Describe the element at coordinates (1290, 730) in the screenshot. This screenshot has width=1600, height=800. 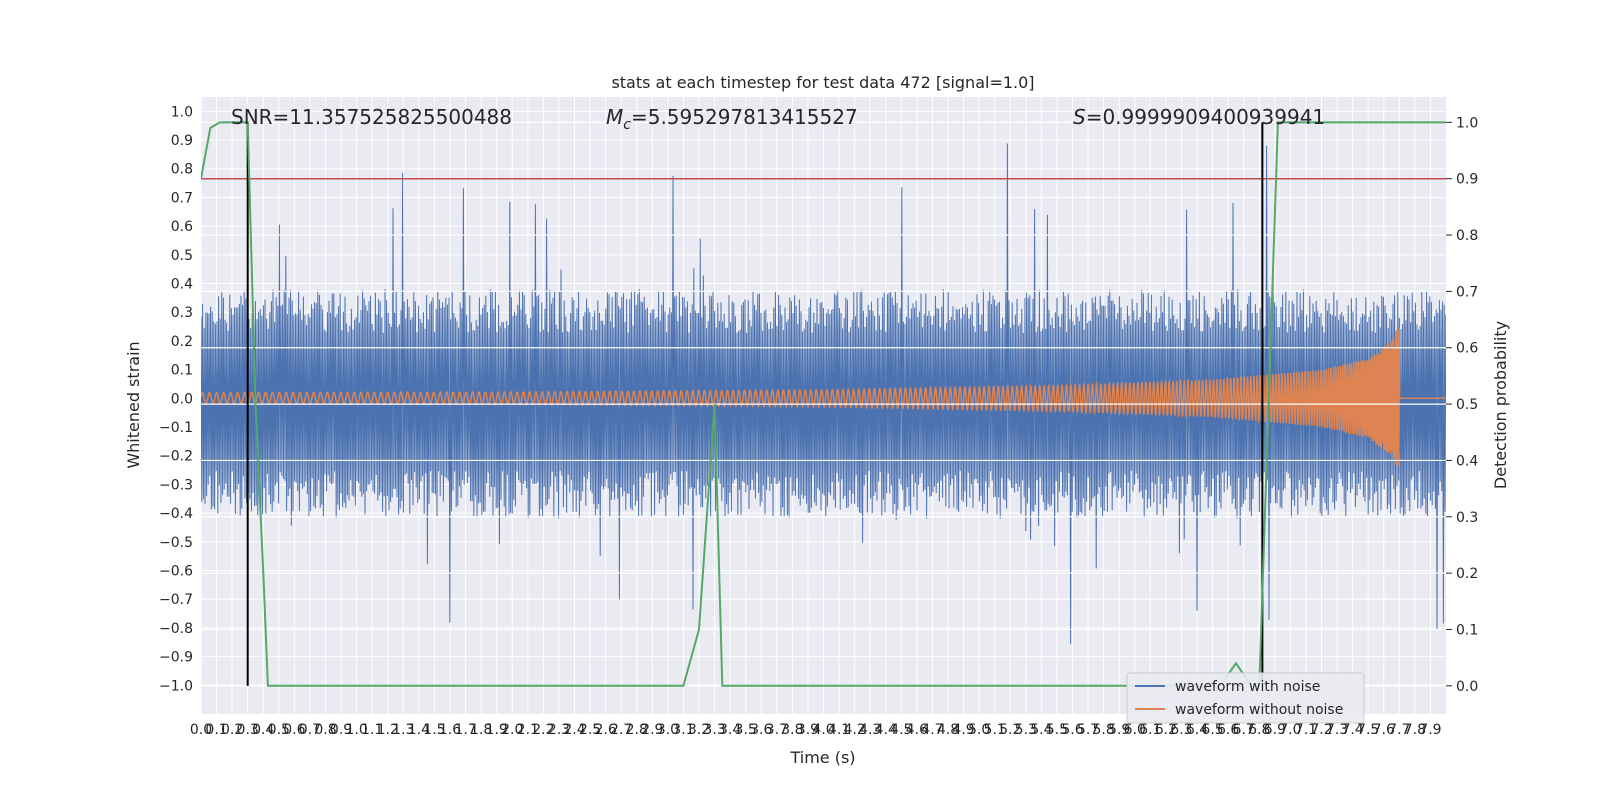
I see `x-tick-label: 7.0` at that location.